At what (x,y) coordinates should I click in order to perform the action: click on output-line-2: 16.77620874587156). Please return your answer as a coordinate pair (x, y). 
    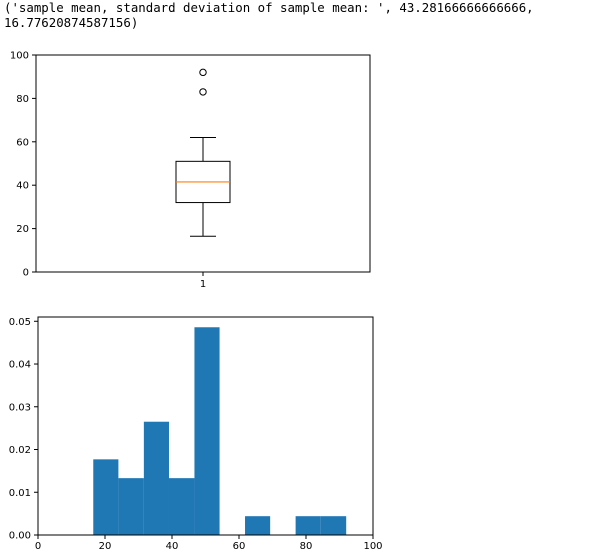
    Looking at the image, I should click on (71, 22).